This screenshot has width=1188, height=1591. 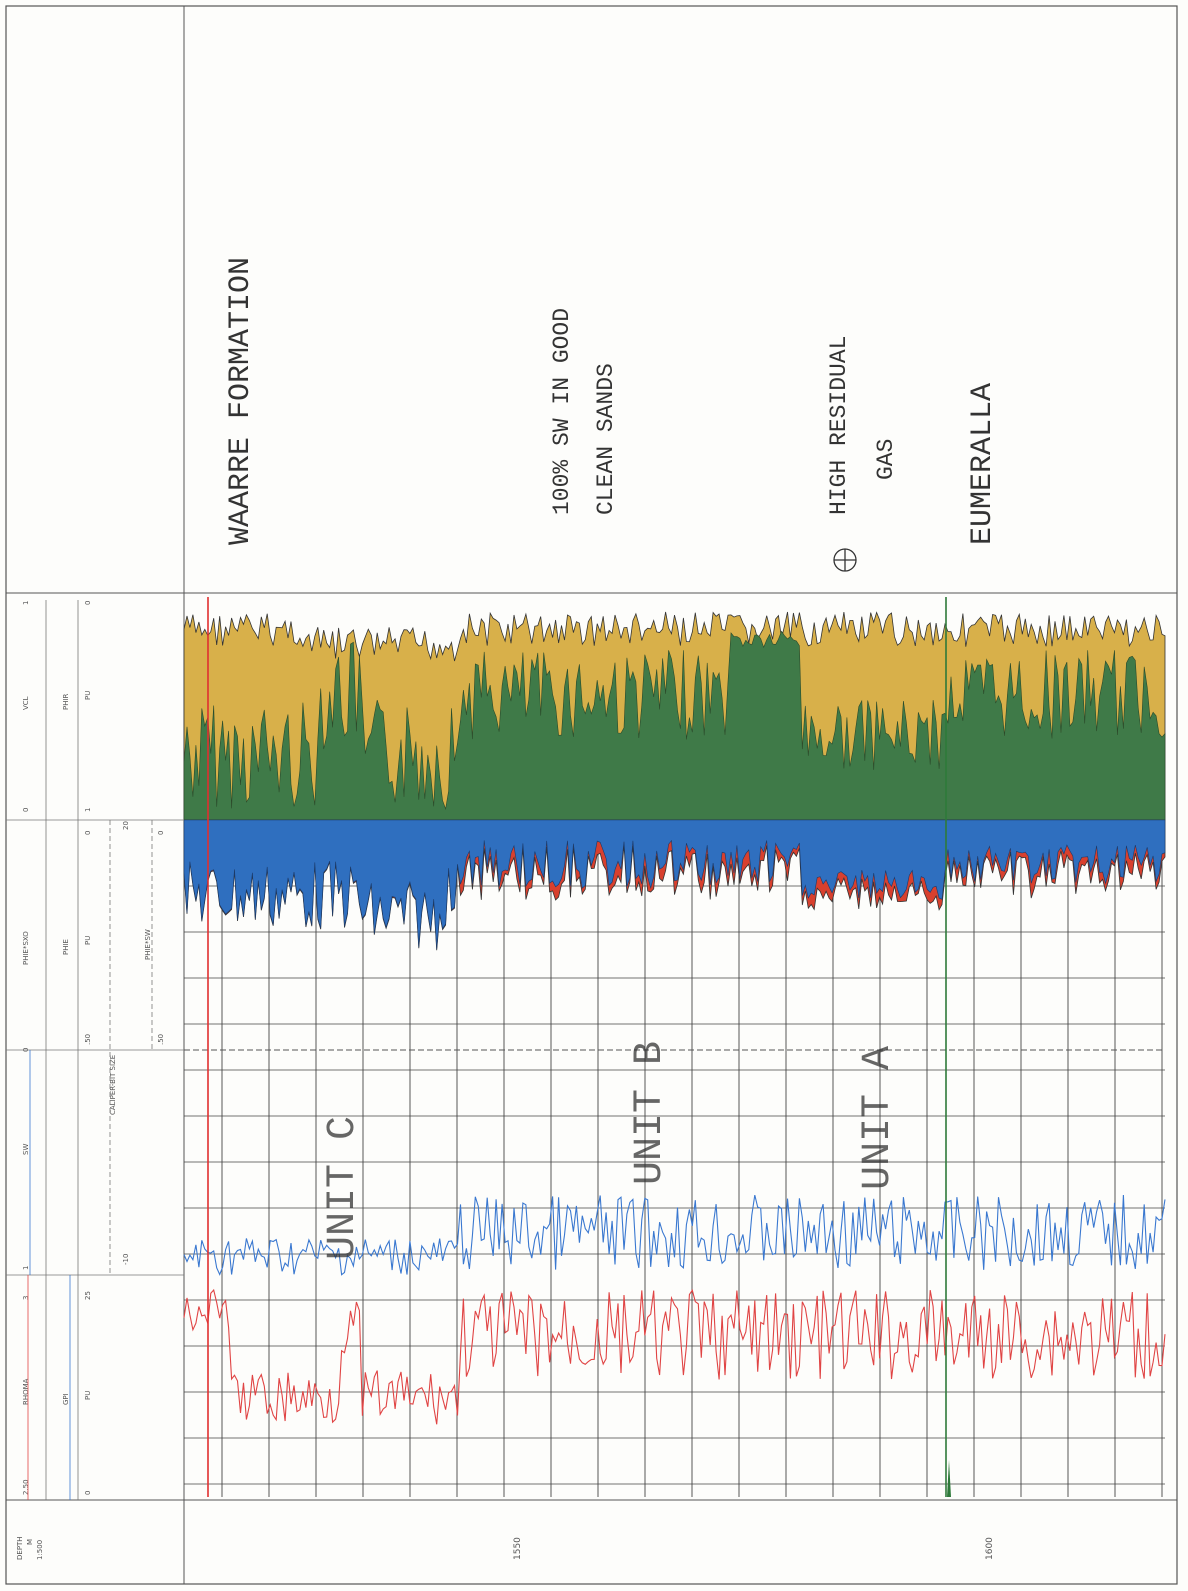 What do you see at coordinates (26, 1487) in the screenshot?
I see `header-rhoma-left: 2.50` at bounding box center [26, 1487].